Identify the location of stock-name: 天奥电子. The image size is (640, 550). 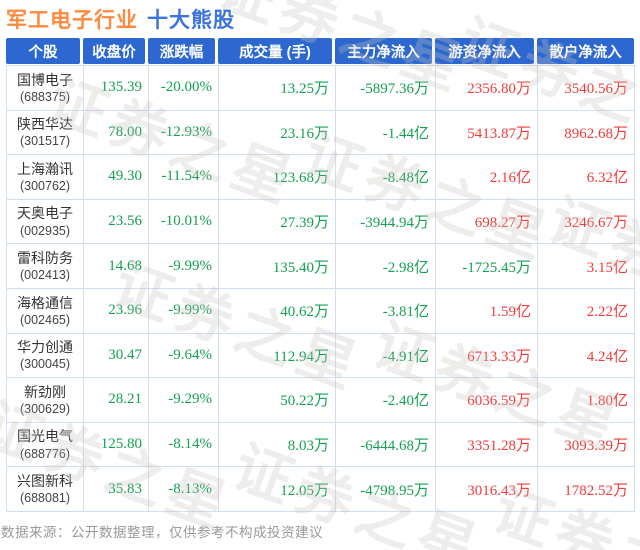
(45, 213).